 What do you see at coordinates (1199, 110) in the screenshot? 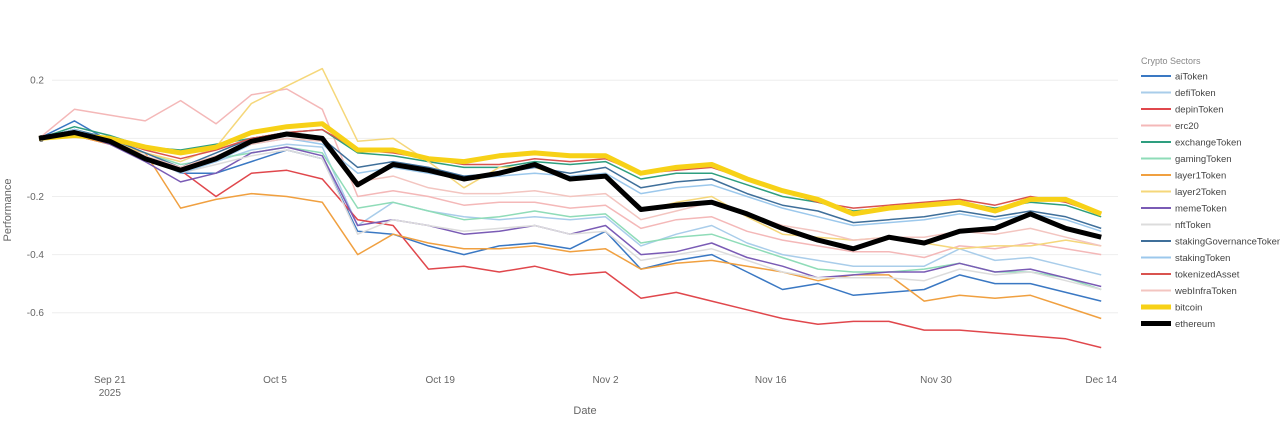
I see `legend-item-depinToken: depinToken` at bounding box center [1199, 110].